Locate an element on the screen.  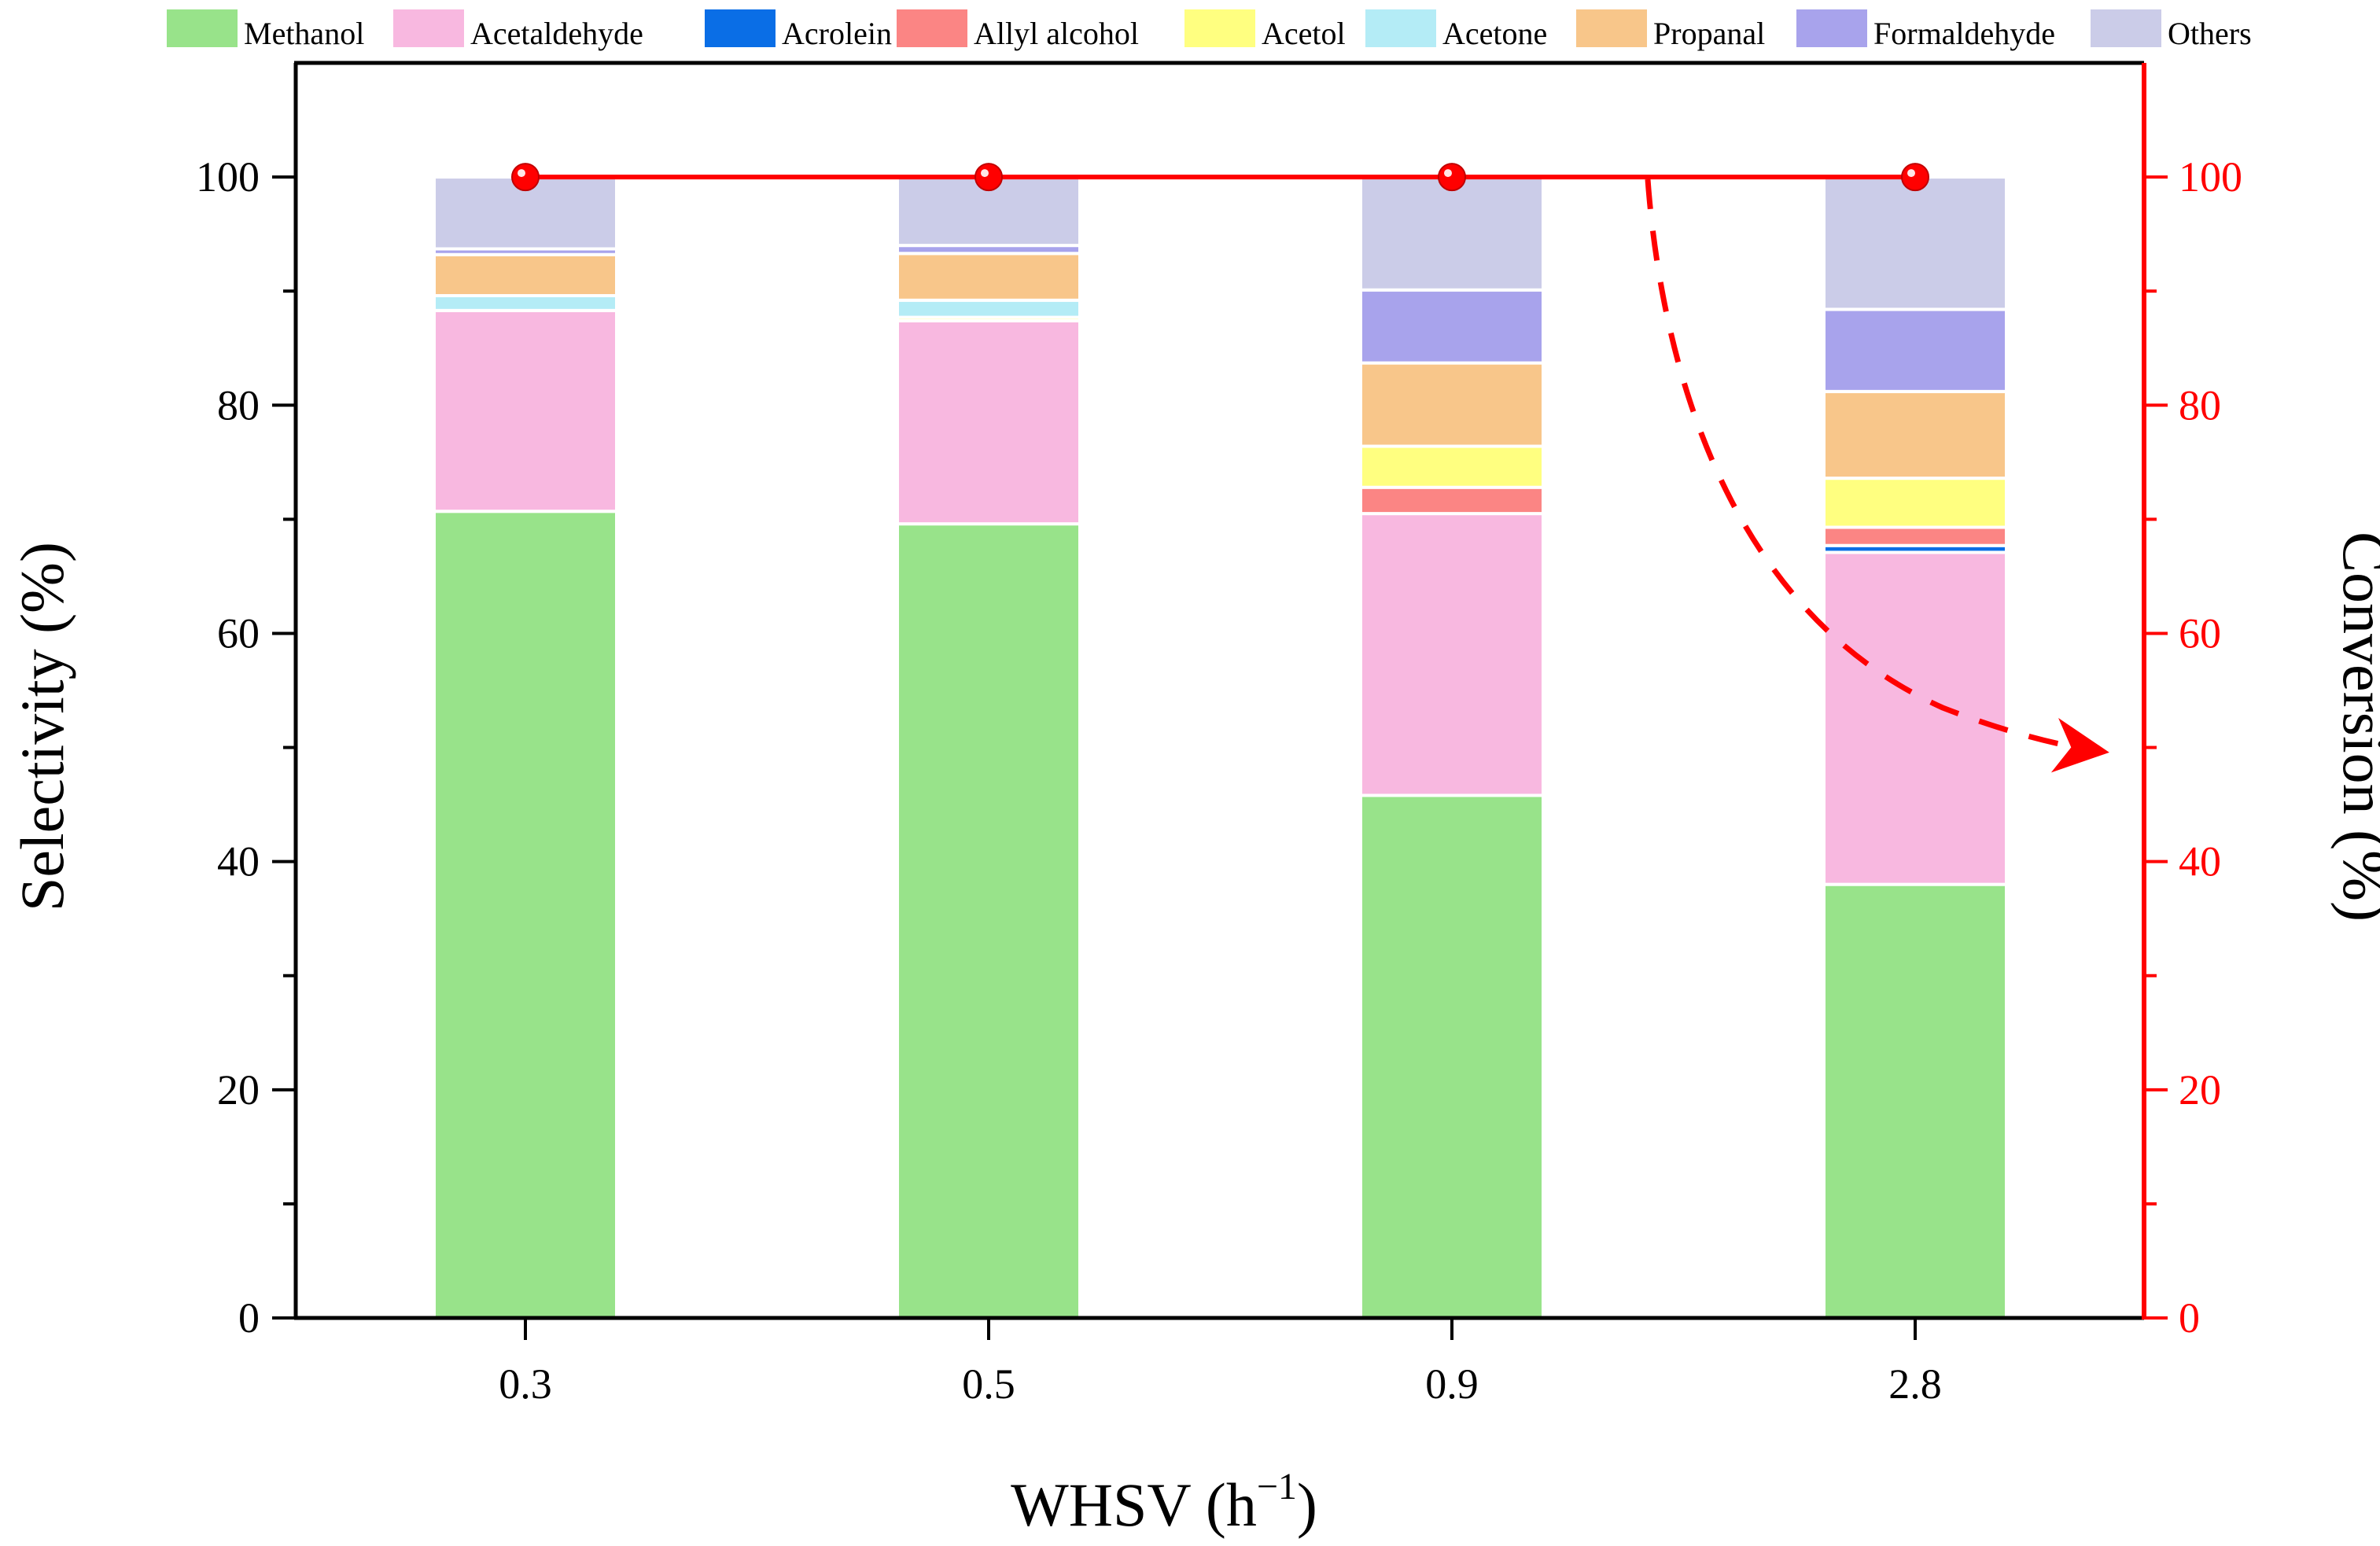
y-tick-label: 60 is located at coordinates (238, 633).